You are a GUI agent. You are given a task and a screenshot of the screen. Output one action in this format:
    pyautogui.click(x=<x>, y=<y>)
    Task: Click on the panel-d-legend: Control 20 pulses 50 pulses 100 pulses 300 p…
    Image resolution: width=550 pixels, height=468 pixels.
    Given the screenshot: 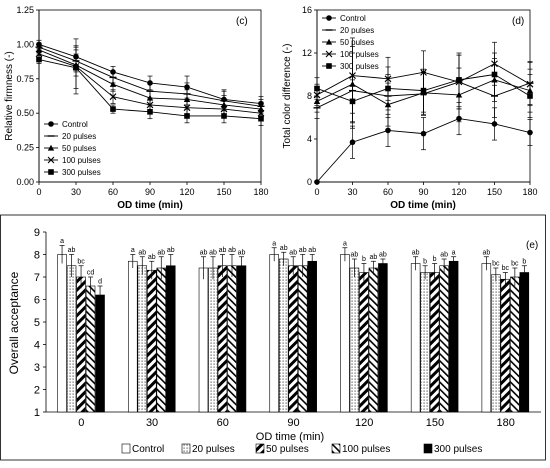 What is the action you would take?
    pyautogui.click(x=350, y=42)
    